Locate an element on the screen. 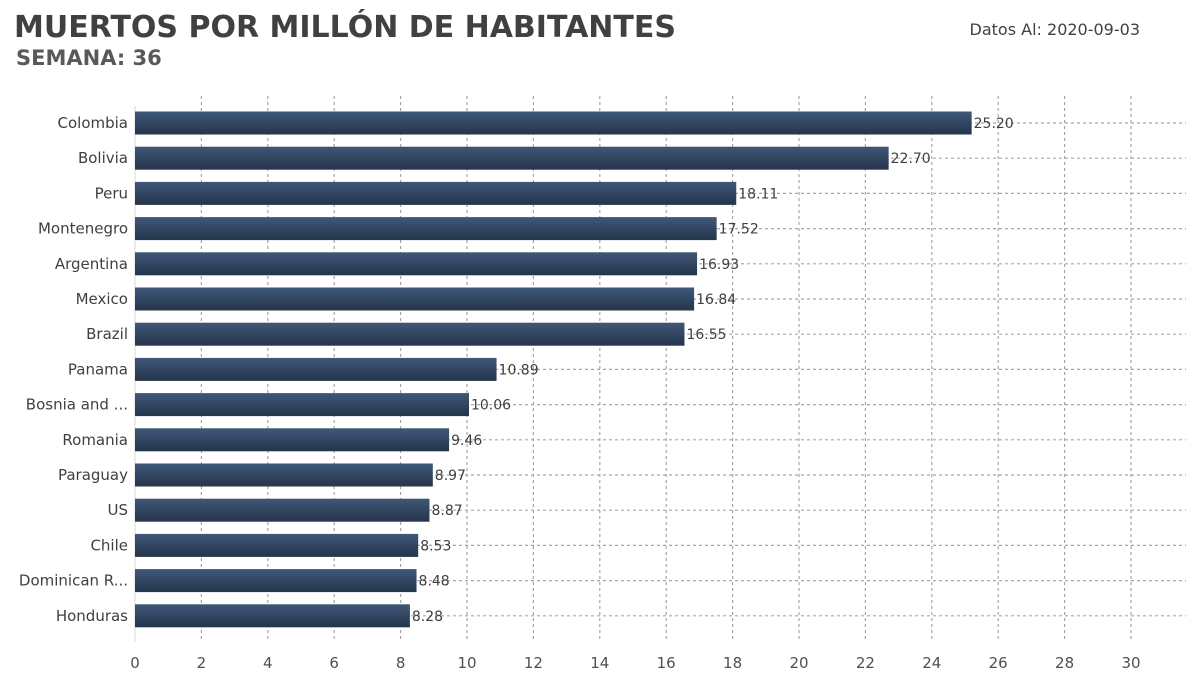  value-label: 8.97 is located at coordinates (450, 476).